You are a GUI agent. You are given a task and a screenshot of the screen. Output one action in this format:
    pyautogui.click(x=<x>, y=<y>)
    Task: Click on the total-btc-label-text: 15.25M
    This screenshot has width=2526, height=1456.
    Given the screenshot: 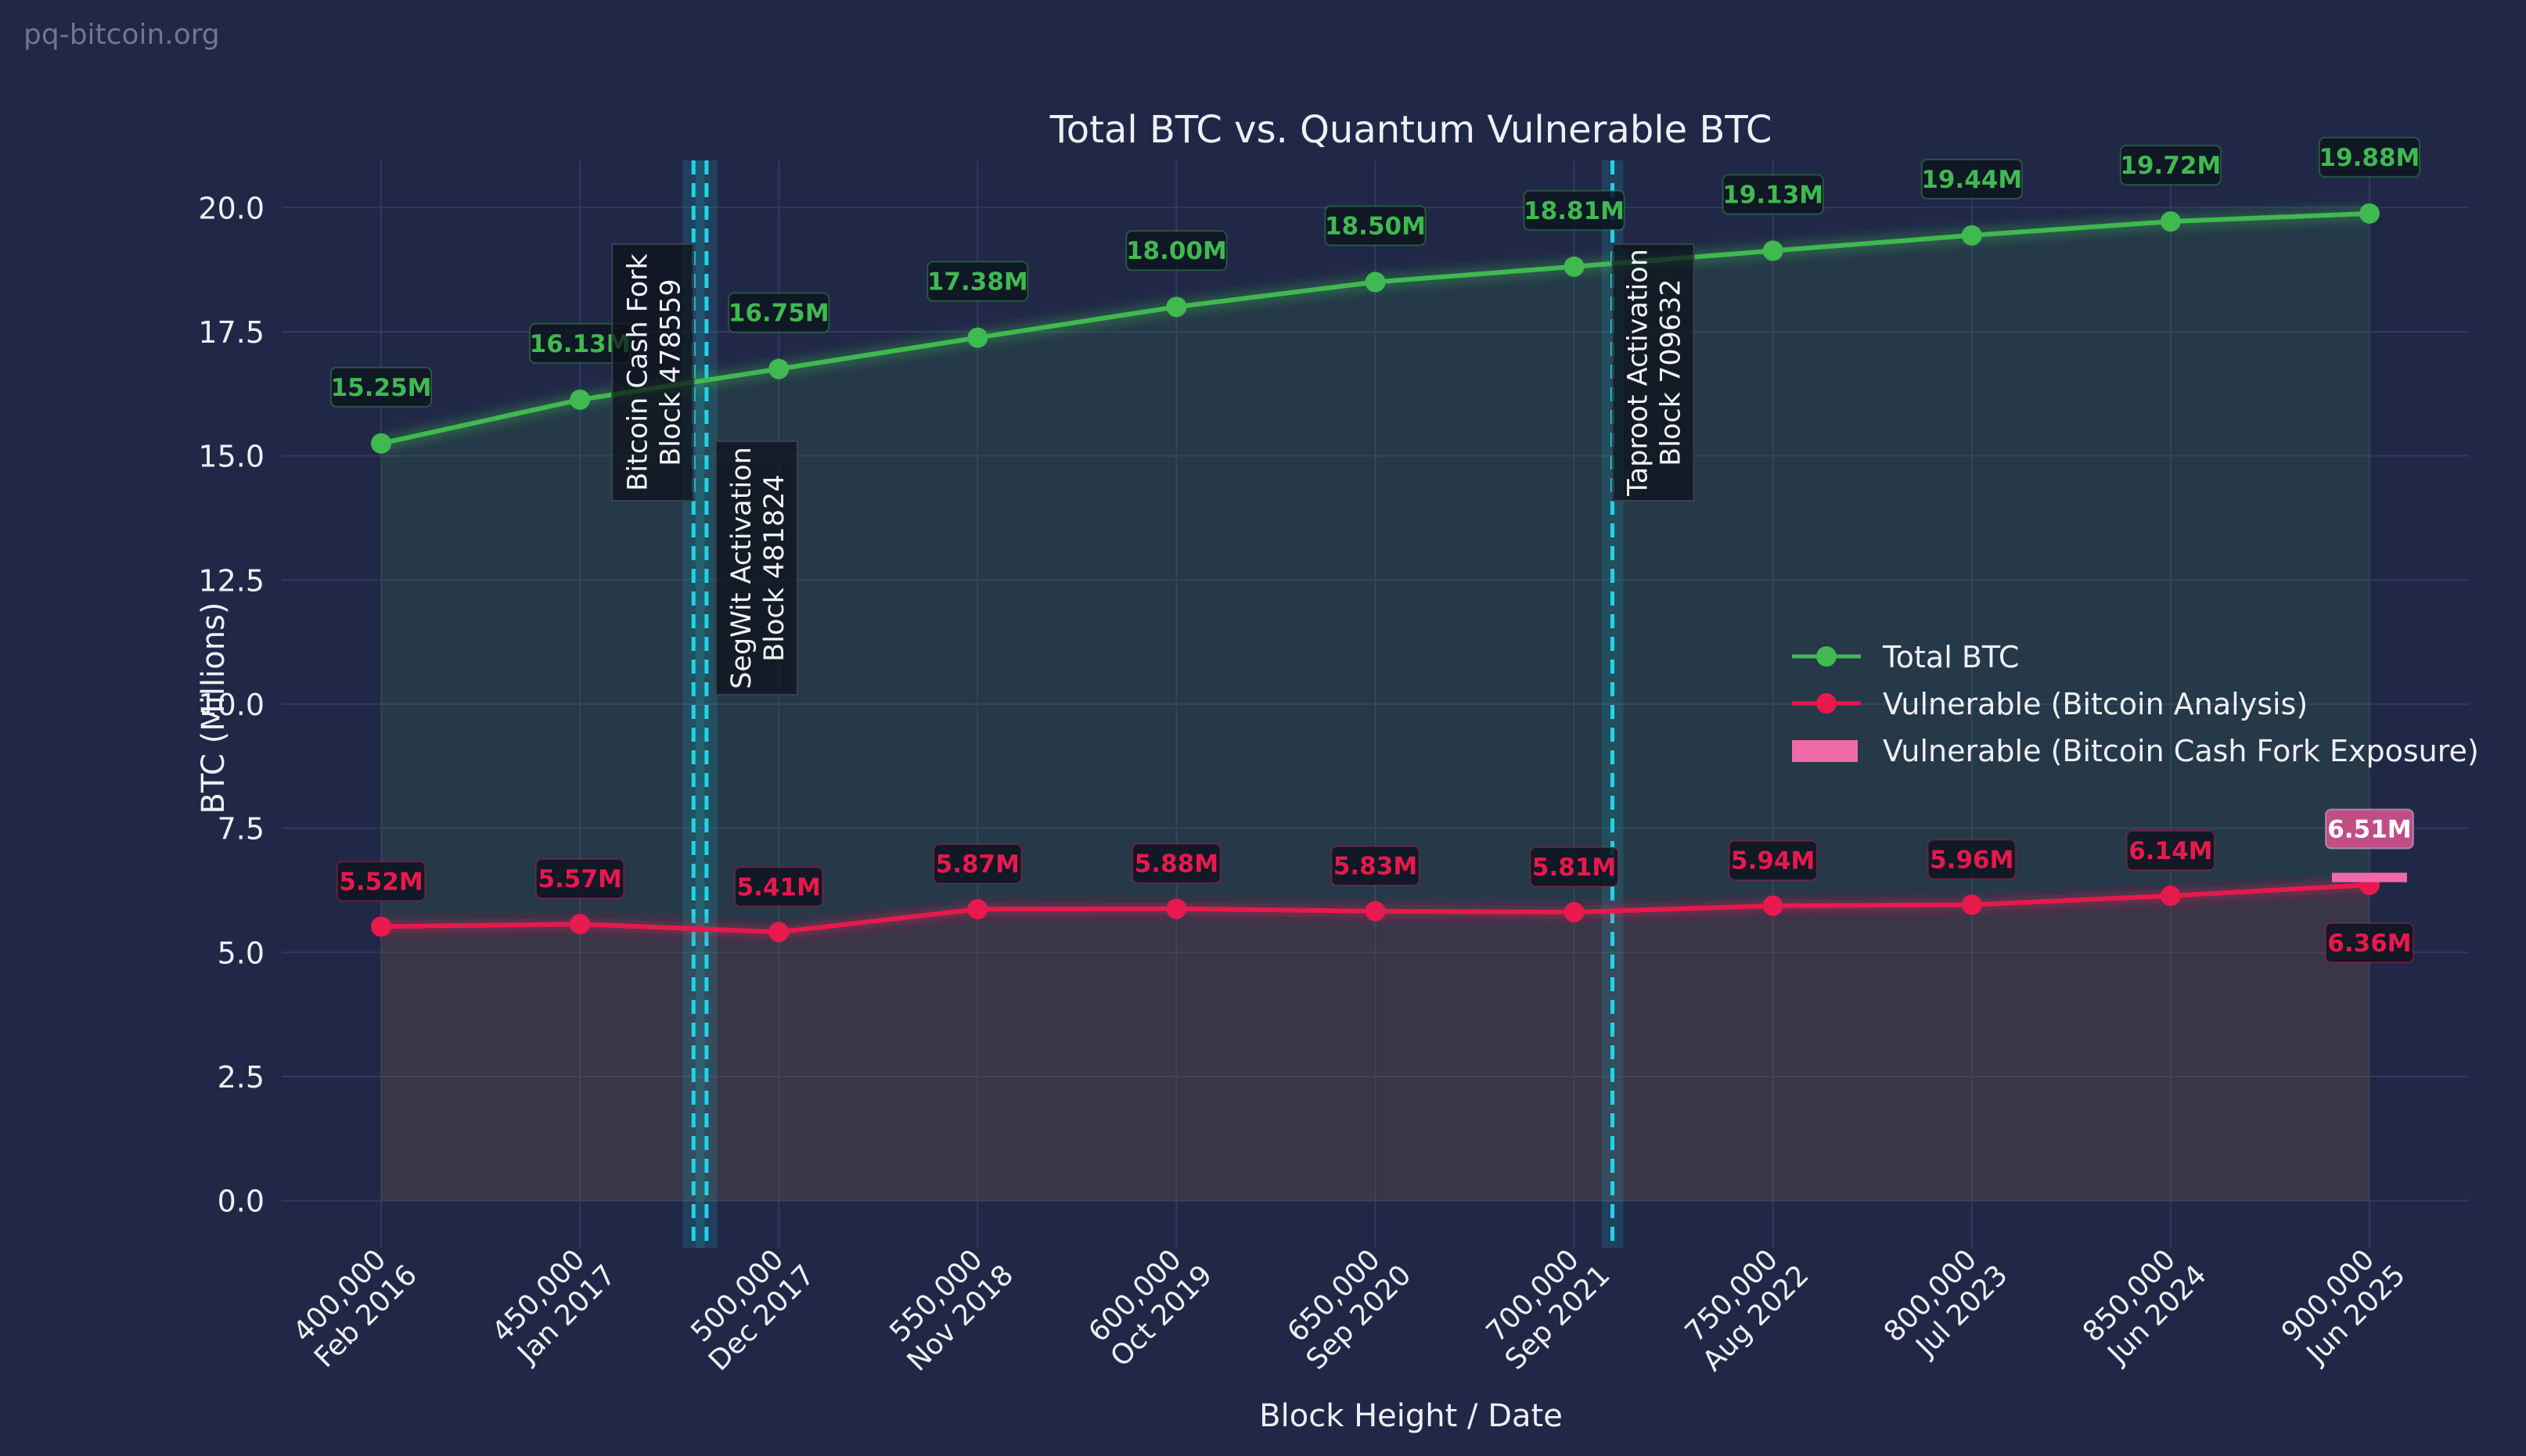 What is the action you would take?
    pyautogui.click(x=381, y=388)
    